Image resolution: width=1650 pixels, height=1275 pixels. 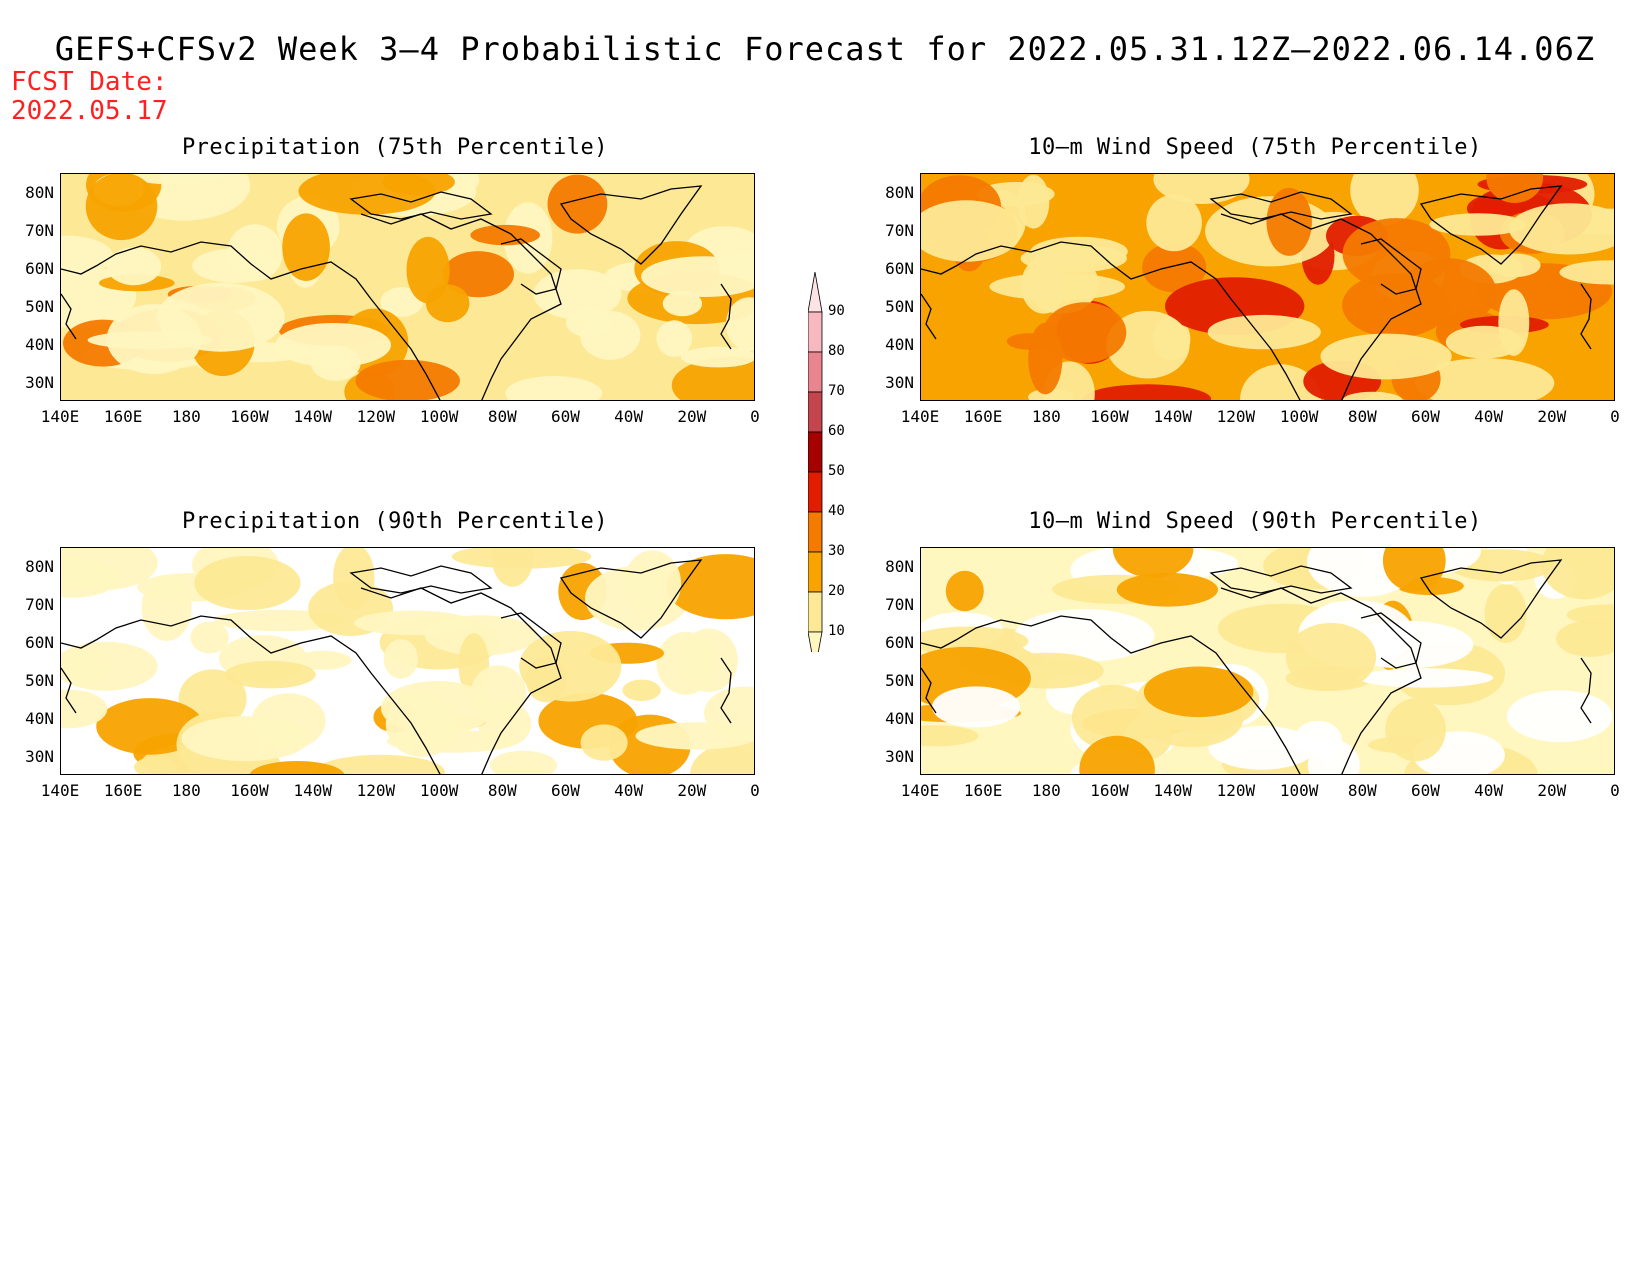 I want to click on lon-label: 180, so click(x=186, y=416).